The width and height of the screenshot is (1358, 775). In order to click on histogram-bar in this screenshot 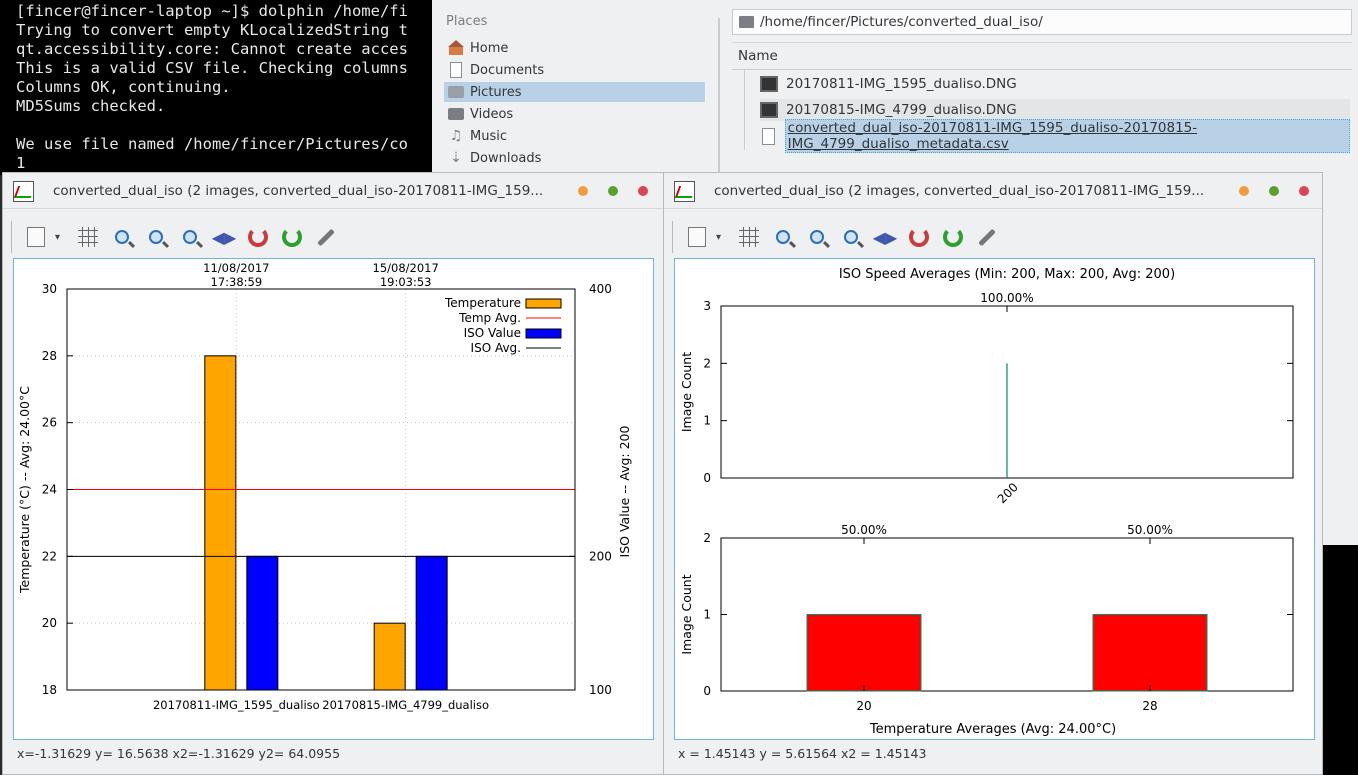, I will do `click(1150, 653)`.